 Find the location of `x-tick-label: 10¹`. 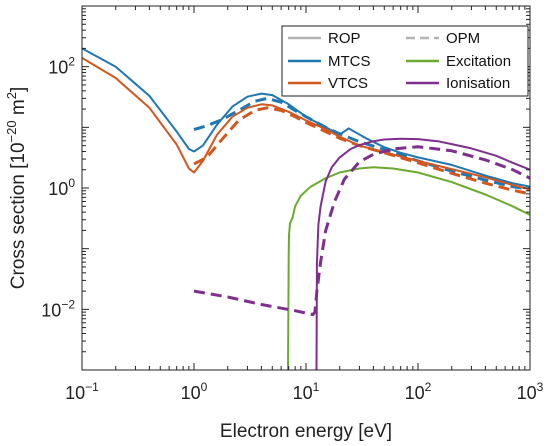

x-tick-label: 10¹ is located at coordinates (306, 391).